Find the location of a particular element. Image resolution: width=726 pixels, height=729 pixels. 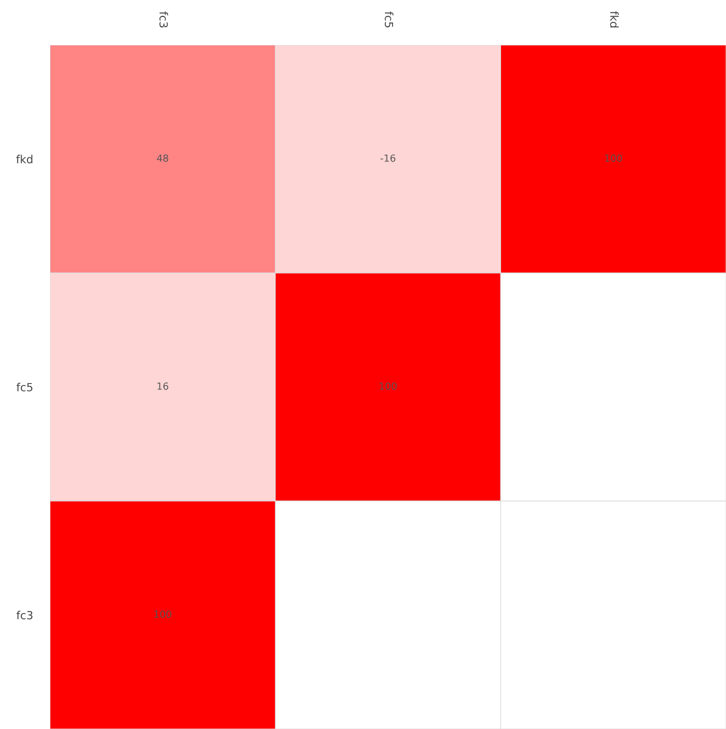

data-label: 16 is located at coordinates (163, 386).